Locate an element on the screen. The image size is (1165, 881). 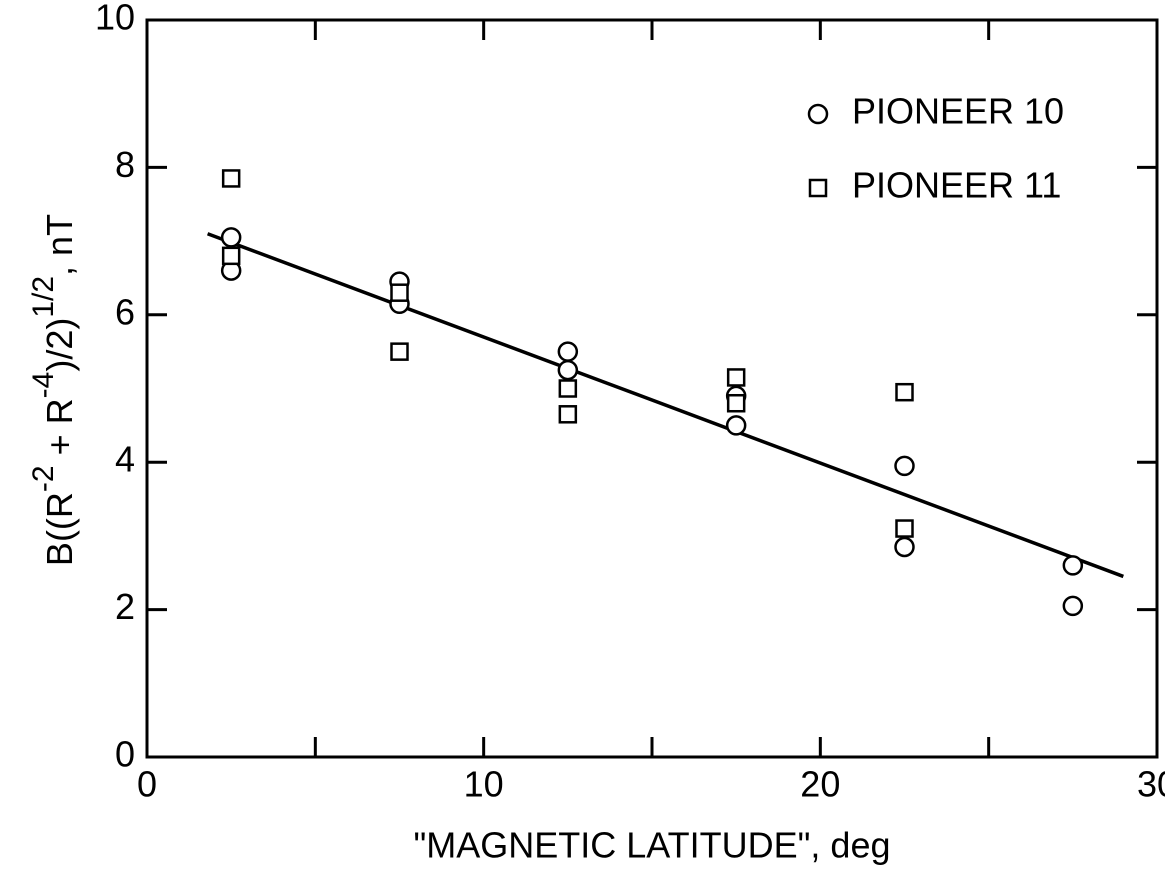
y-axis-label-part: , nT is located at coordinates (59, 245).